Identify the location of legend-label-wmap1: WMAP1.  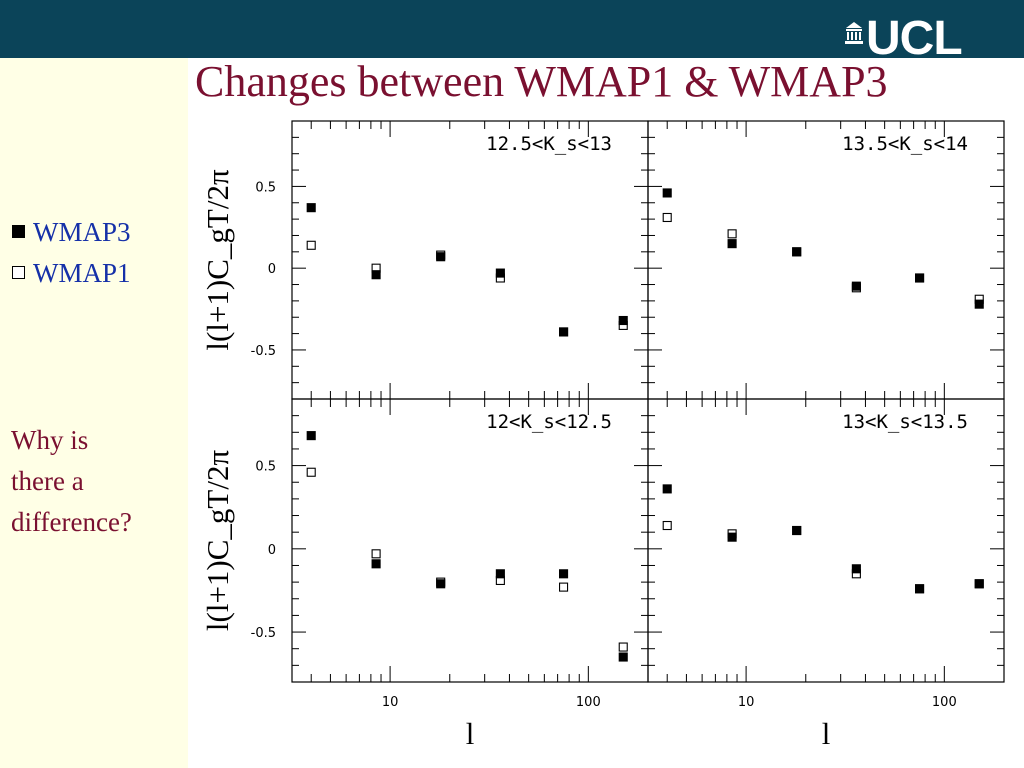
(82, 273).